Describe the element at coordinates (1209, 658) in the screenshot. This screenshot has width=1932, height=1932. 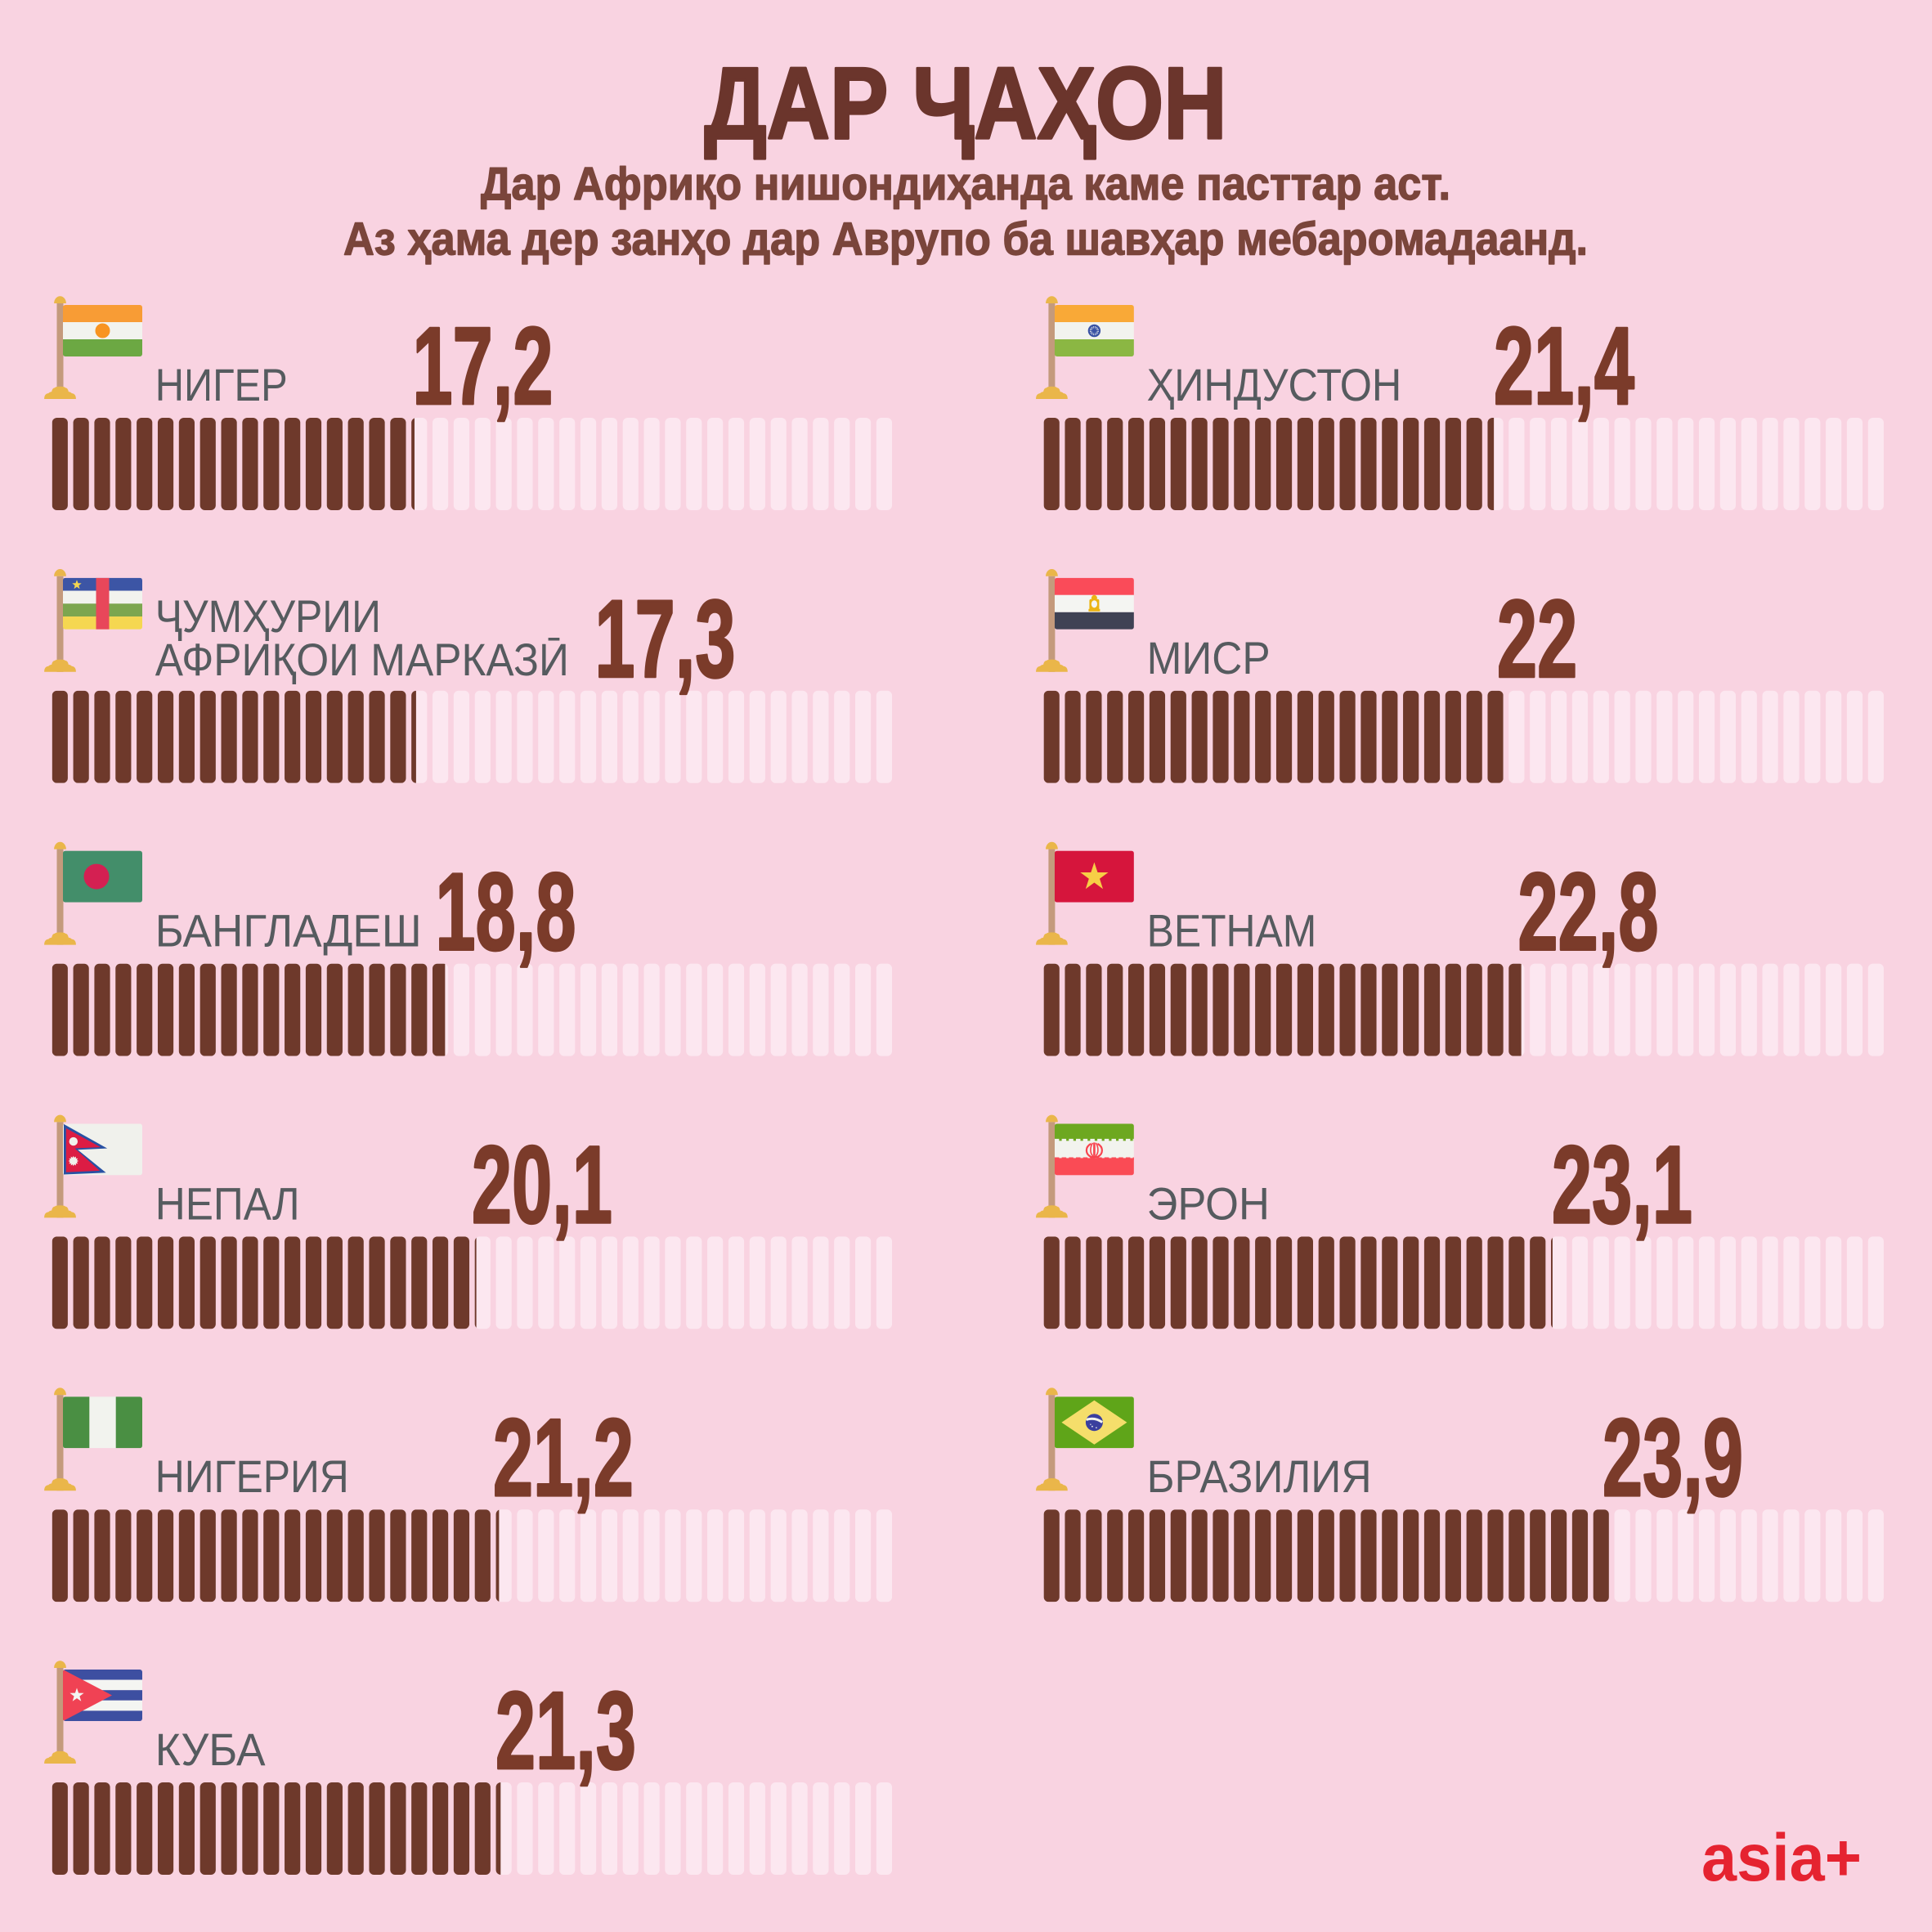
I see `svg-text: МИСР` at that location.